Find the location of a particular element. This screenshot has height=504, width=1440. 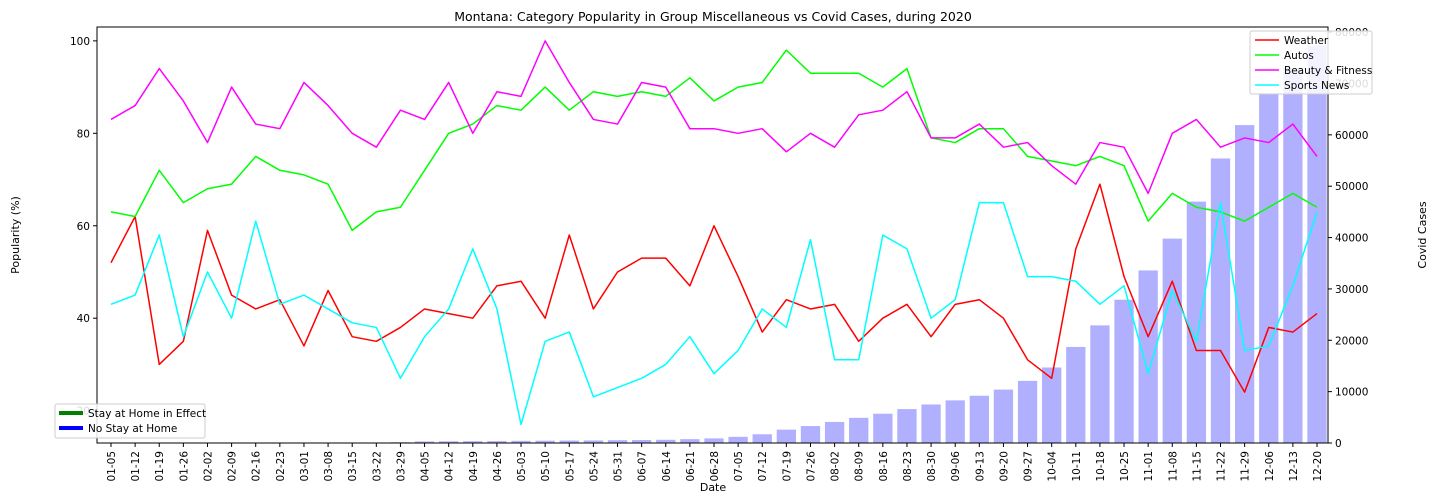

x-tick-label: 04-26 is located at coordinates (498, 466).